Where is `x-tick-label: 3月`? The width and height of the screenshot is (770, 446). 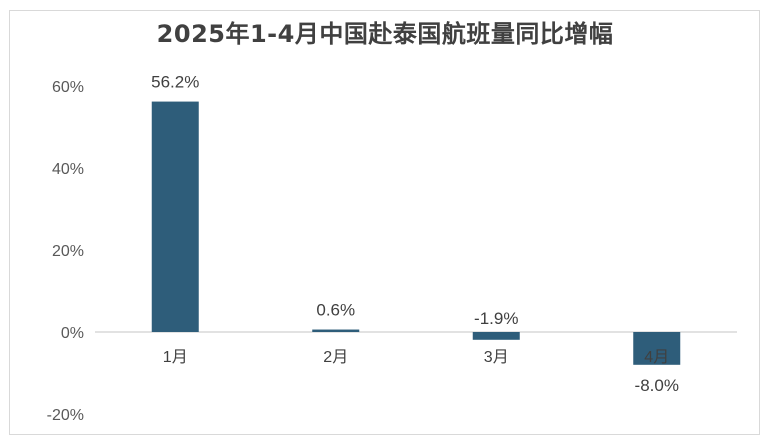 x-tick-label: 3月 is located at coordinates (496, 357).